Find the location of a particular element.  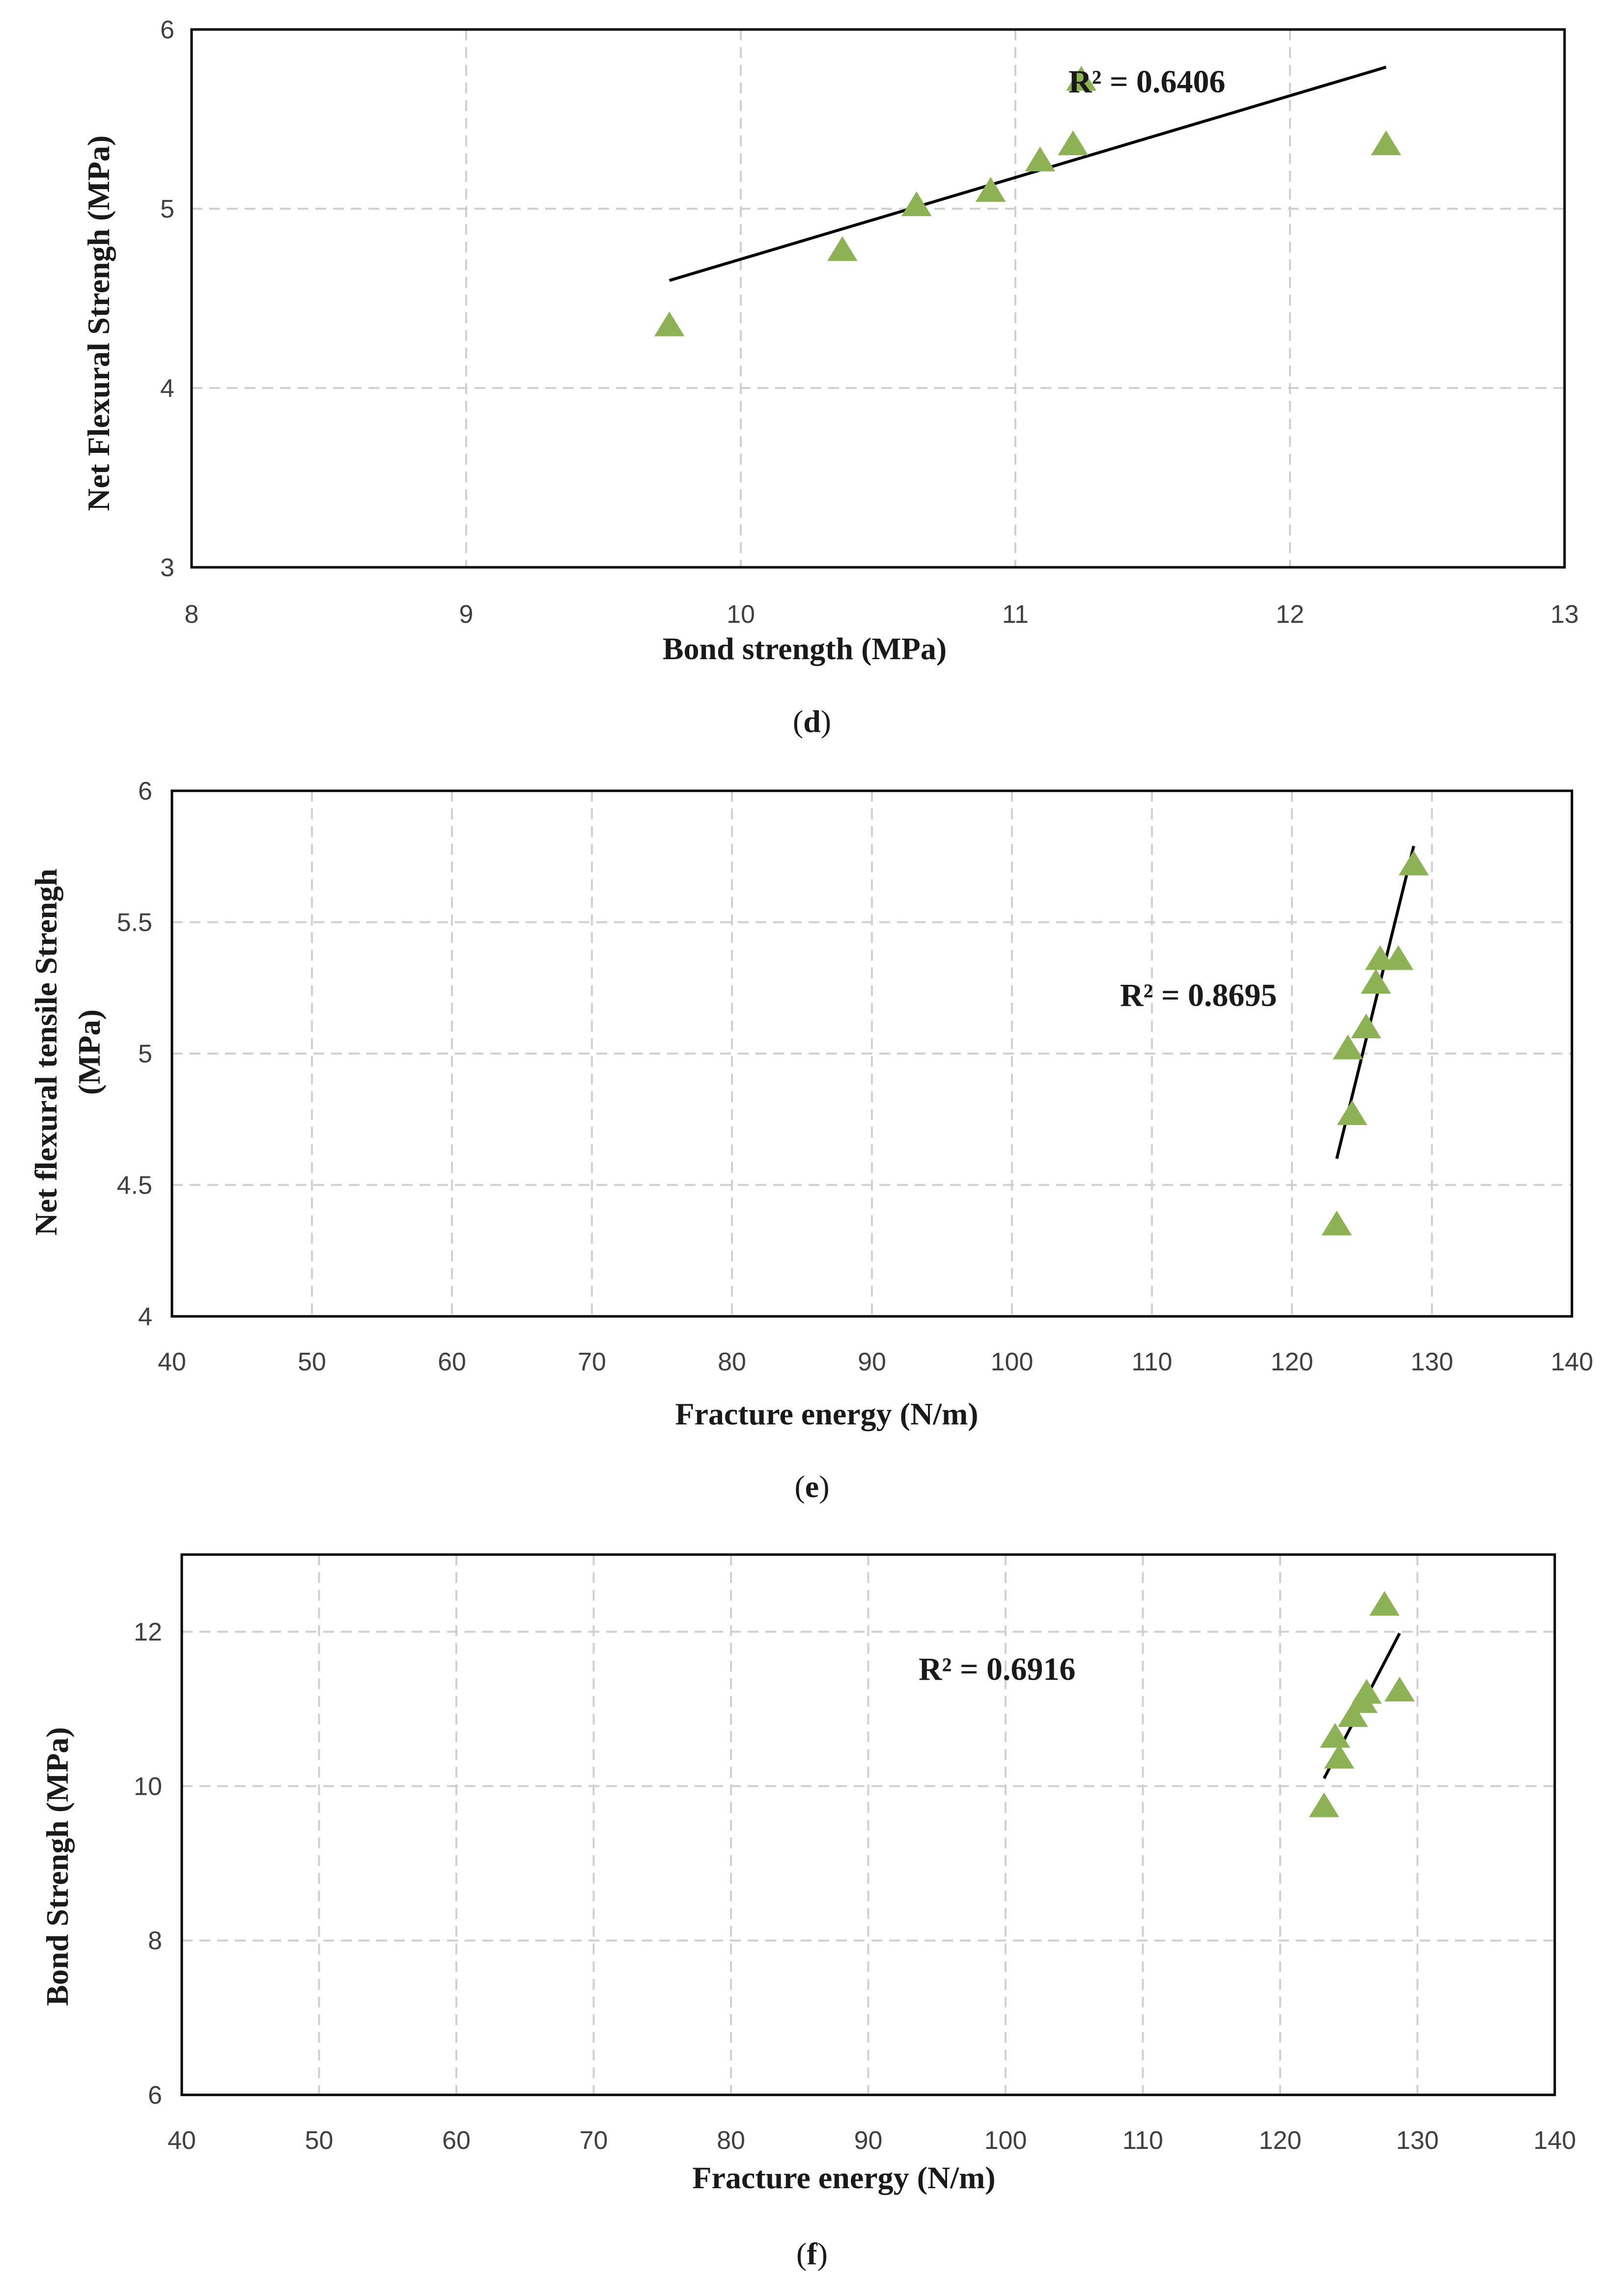

x-axis-label: Bond strength (MPa) is located at coordinates (805, 648).